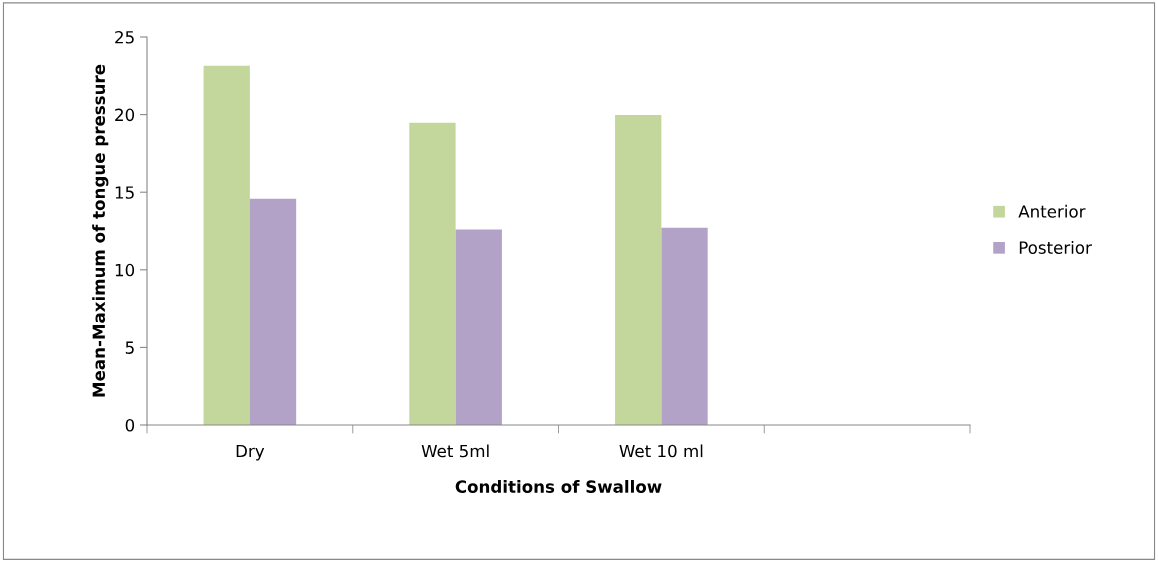 The height and width of the screenshot is (565, 1158). What do you see at coordinates (100, 230) in the screenshot?
I see `y-axis-title: Mean-Maximum of tongue pressure` at bounding box center [100, 230].